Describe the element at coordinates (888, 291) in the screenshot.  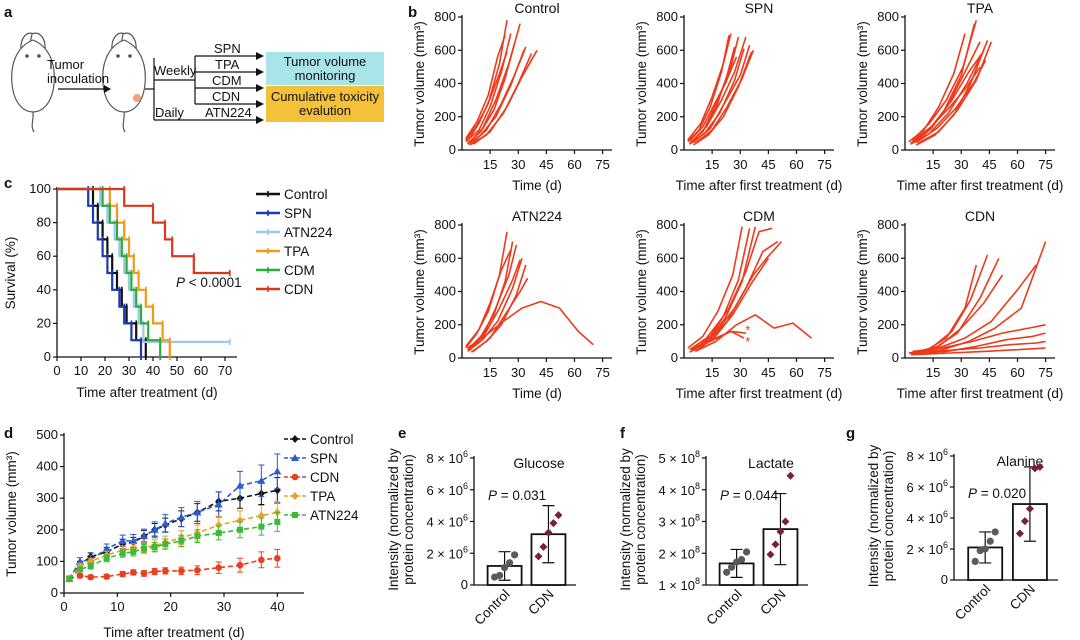
I see `y-tick-label: 400` at that location.